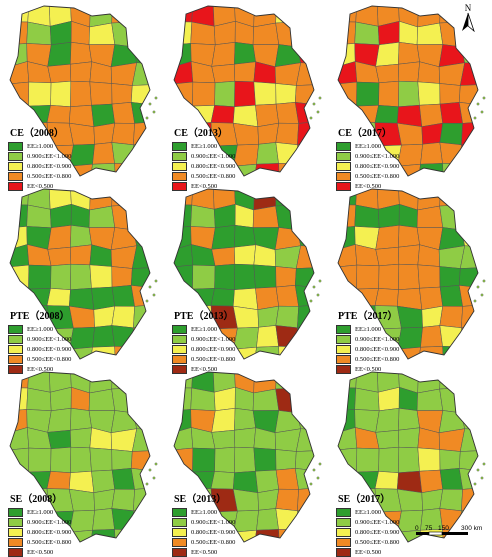 Image resolution: width=492 pixels, height=557 pixels. I want to click on legend-label: EE≥1.000, so click(40, 329).